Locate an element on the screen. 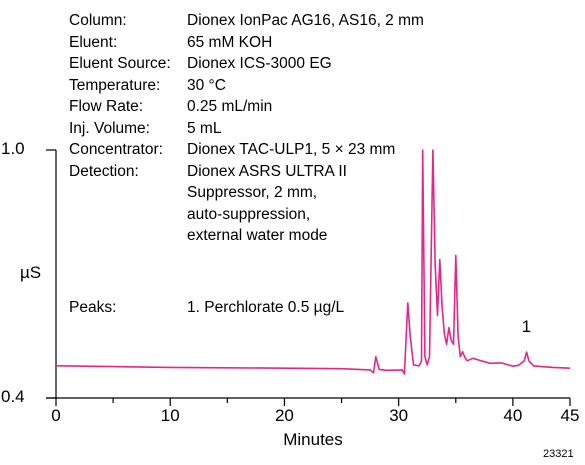 The image size is (585, 465). condition-label: Eluent Source: is located at coordinates (120, 63).